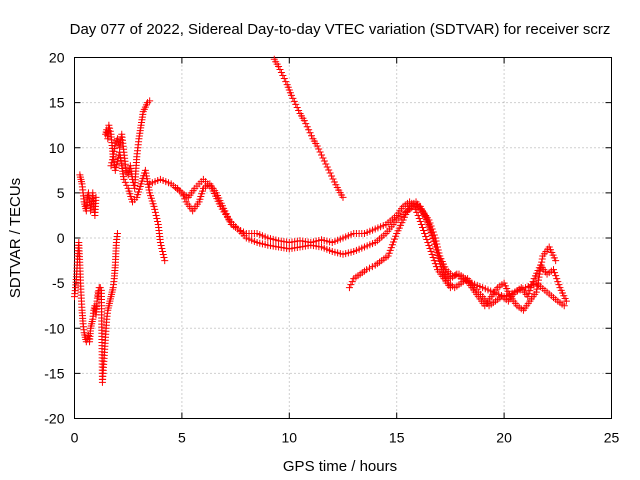 The height and width of the screenshot is (480, 640). I want to click on series-early-scatter-a, so click(86, 292).